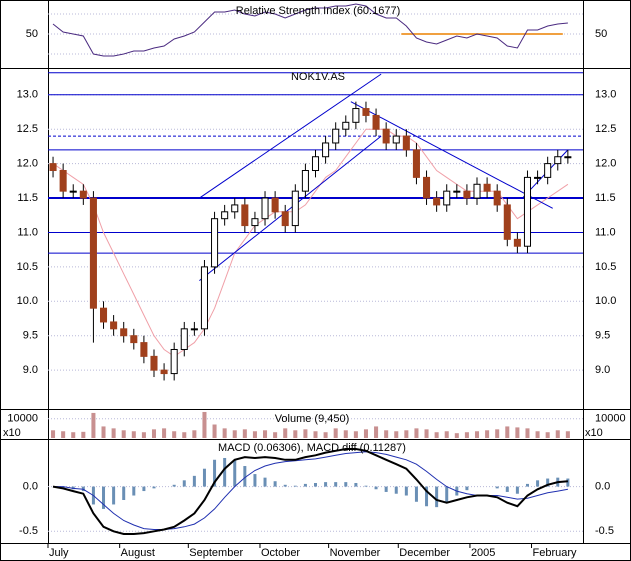 Image resolution: width=631 pixels, height=561 pixels. What do you see at coordinates (605, 95) in the screenshot?
I see `y-tick-label-right: 13.0` at bounding box center [605, 95].